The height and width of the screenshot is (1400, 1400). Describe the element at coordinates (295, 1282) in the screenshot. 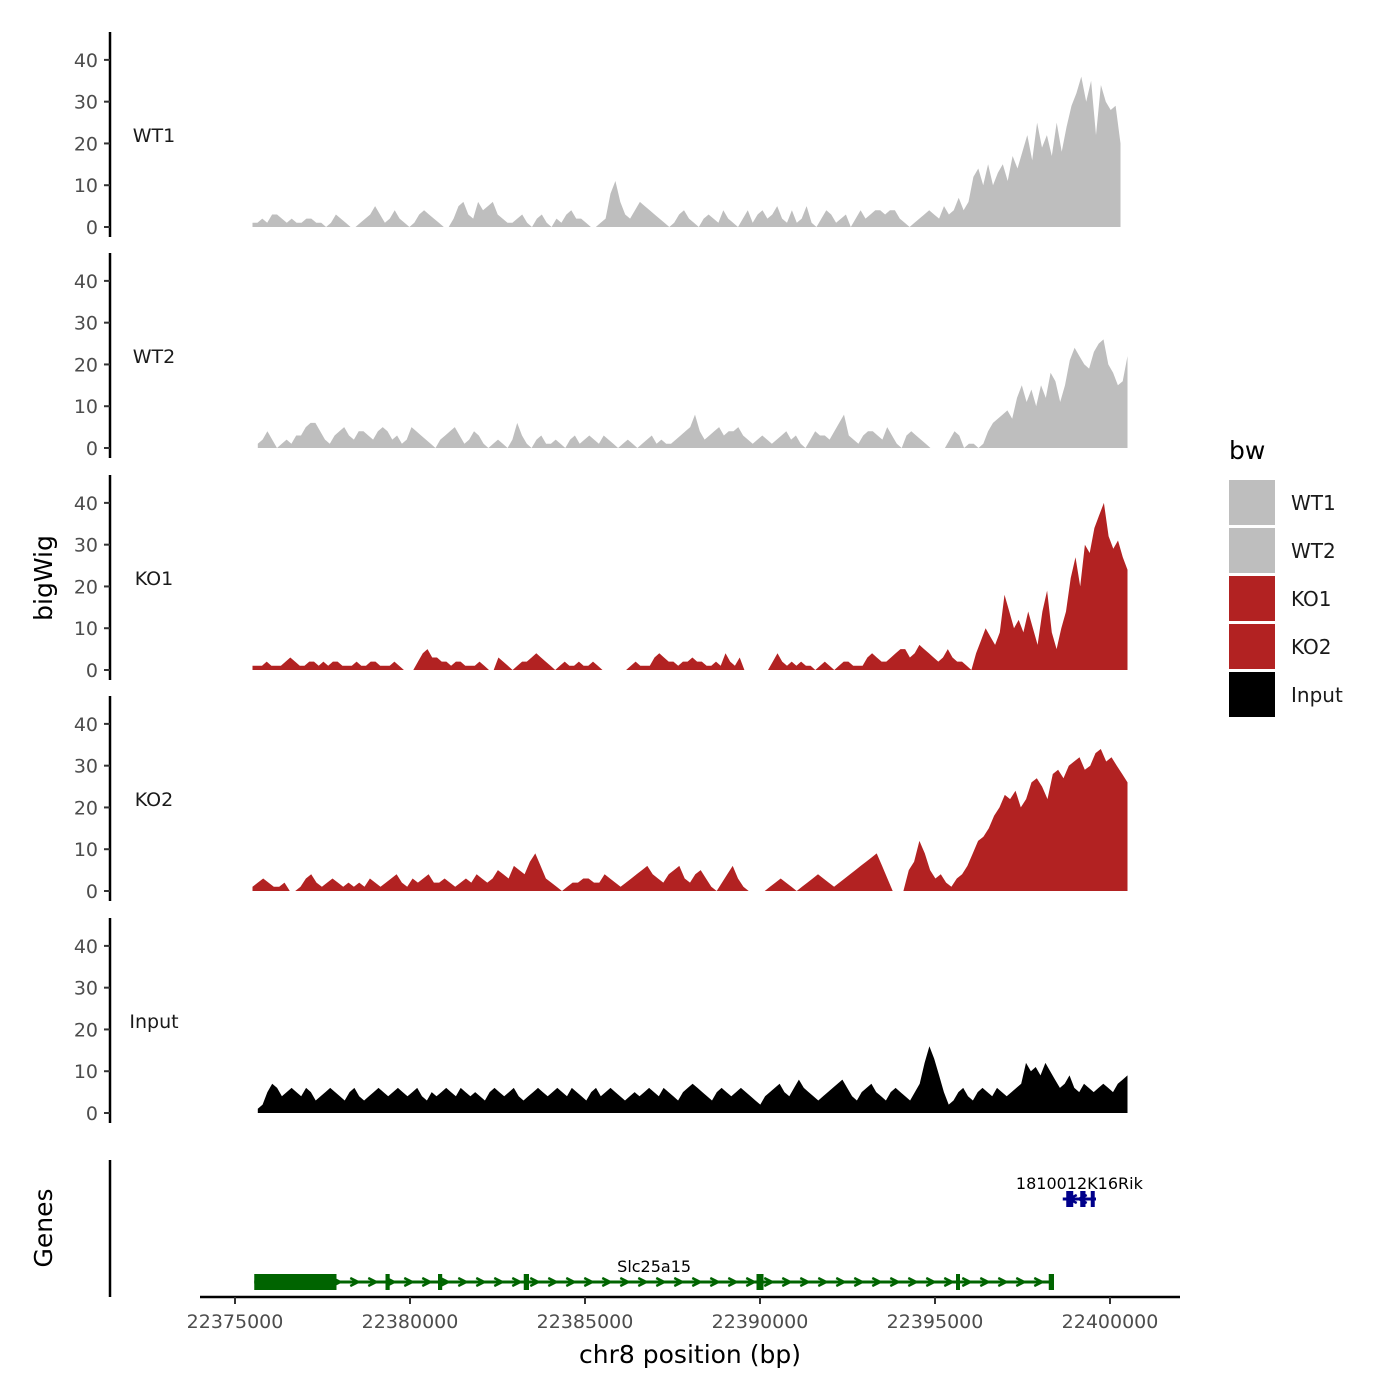

I see `gene-utr` at that location.